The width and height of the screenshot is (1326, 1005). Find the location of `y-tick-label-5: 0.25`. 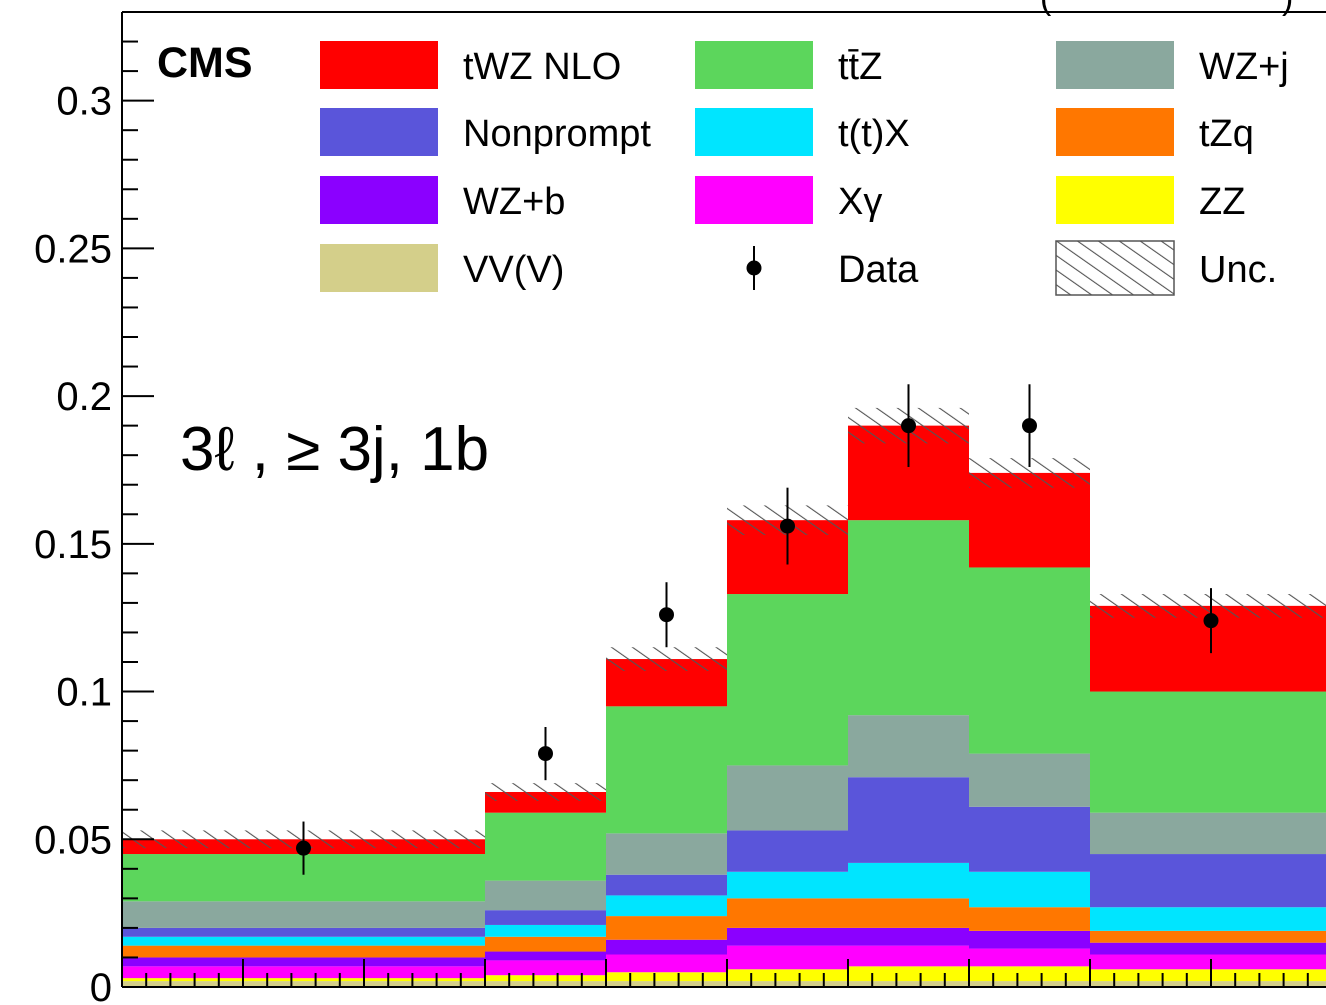

y-tick-label-5: 0.25 is located at coordinates (73, 249).